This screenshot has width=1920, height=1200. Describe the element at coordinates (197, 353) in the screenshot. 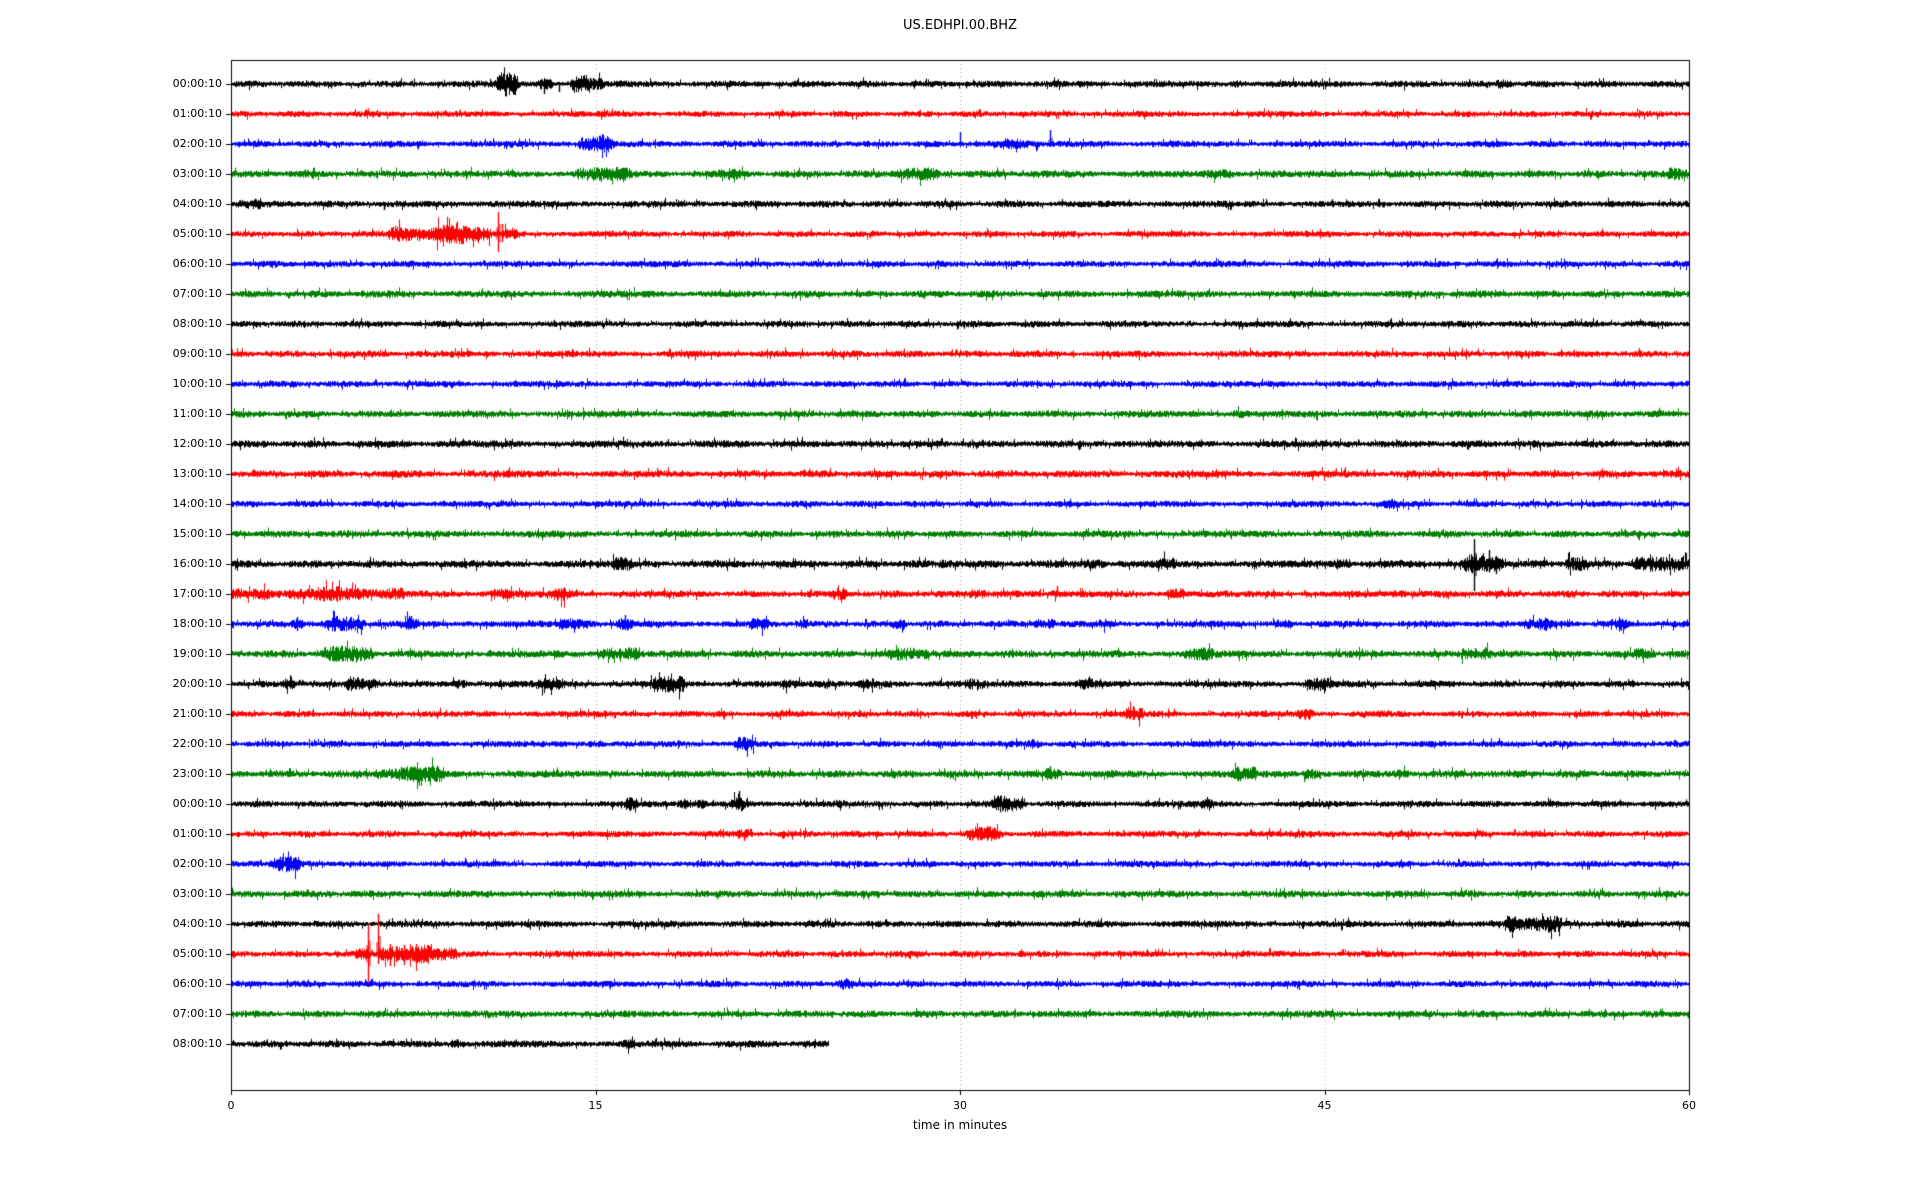

I see `y-tick-label: 09:00:10` at that location.